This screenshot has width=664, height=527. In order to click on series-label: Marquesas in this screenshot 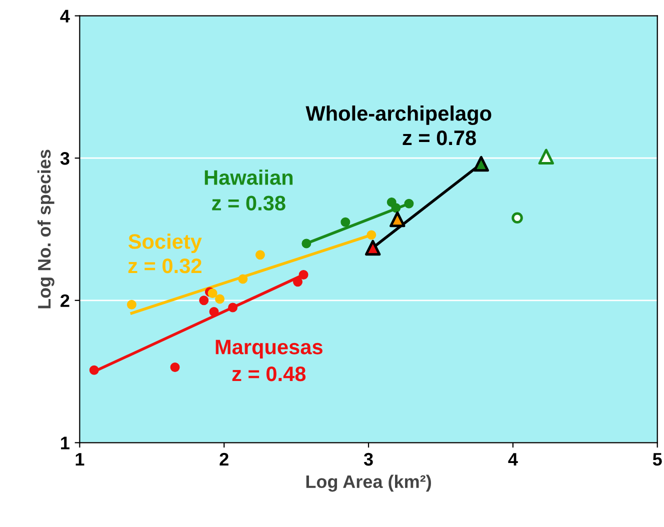, I will do `click(269, 349)`.